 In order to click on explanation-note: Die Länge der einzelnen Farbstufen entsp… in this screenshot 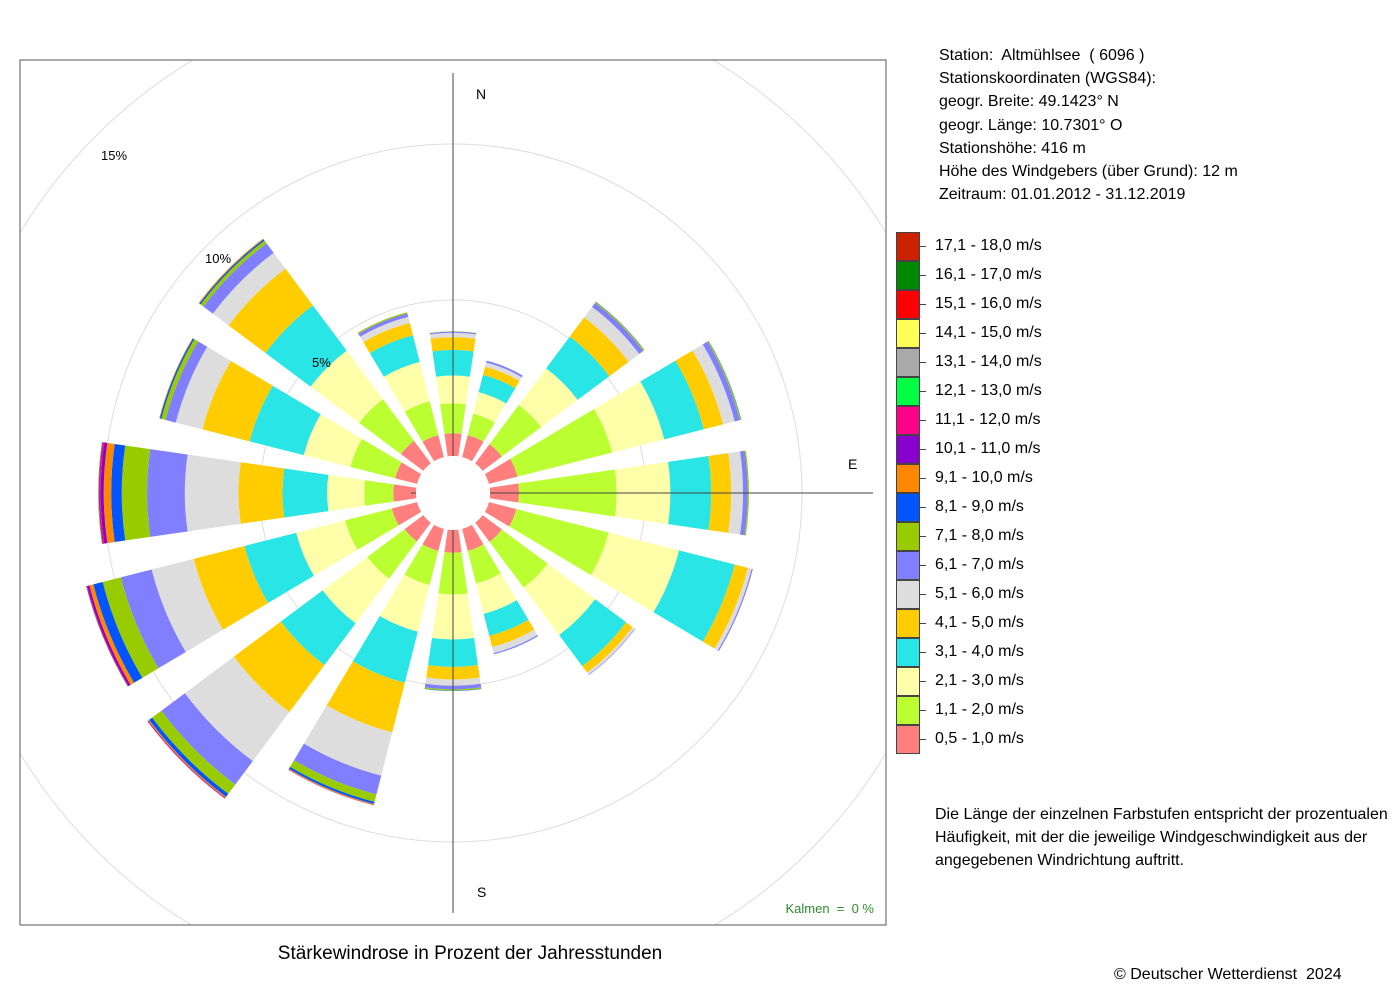, I will do `click(1161, 838)`.